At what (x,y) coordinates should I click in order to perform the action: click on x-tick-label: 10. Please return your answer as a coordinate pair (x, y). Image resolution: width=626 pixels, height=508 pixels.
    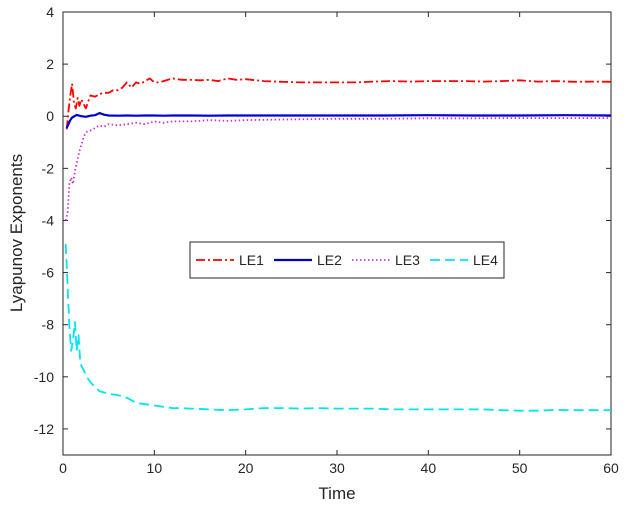
    Looking at the image, I should click on (155, 468).